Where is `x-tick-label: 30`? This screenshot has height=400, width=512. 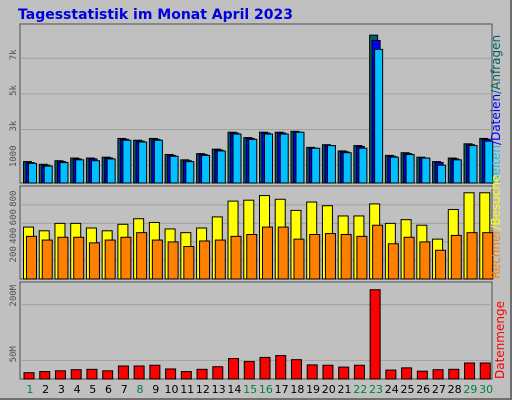 x-tick-label: 30 is located at coordinates (486, 389).